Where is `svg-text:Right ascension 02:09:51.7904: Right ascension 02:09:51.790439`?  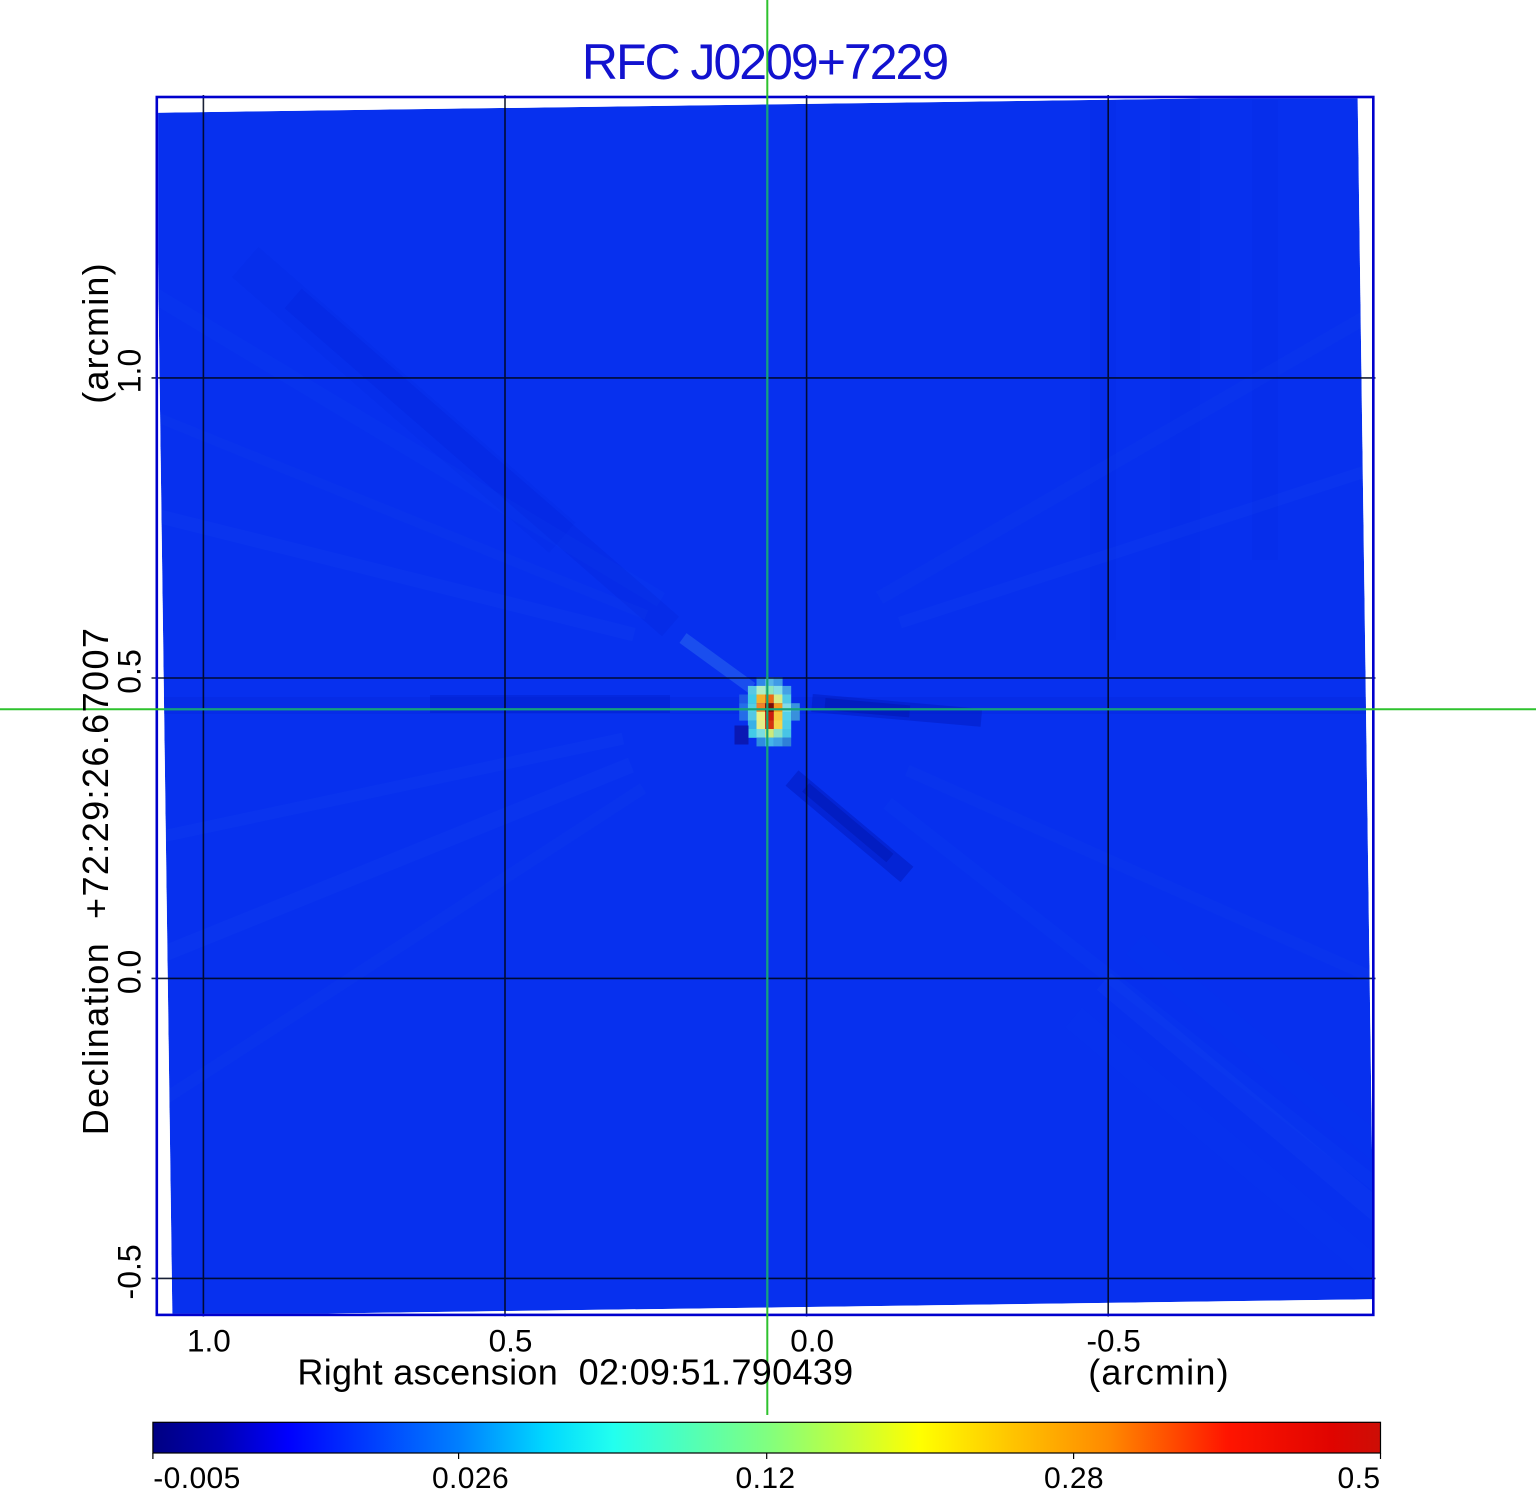 svg-text:Right ascension 02:09:51.7904: Right ascension 02:09:51.790439 is located at coordinates (575, 1372).